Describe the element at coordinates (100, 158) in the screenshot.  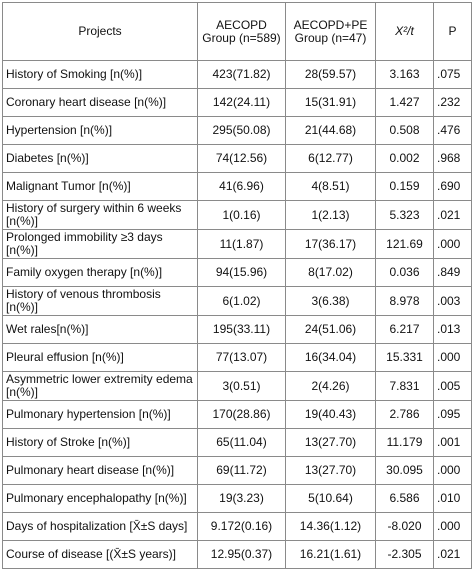
I see `table-cell: Diabetes [n(%)]` at that location.